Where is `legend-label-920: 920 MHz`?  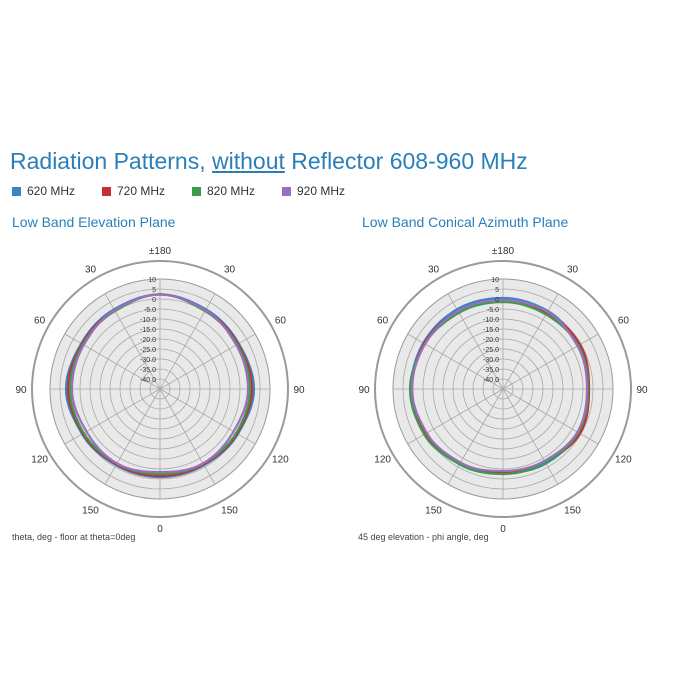
legend-label-920: 920 MHz is located at coordinates (321, 191).